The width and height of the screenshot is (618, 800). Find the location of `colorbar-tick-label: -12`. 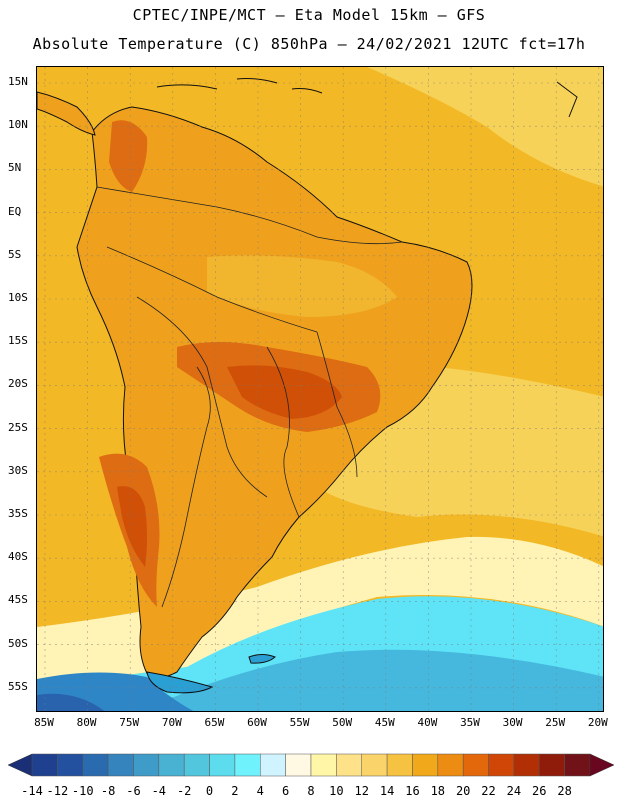

colorbar-tick-label: -12 is located at coordinates (57, 791).